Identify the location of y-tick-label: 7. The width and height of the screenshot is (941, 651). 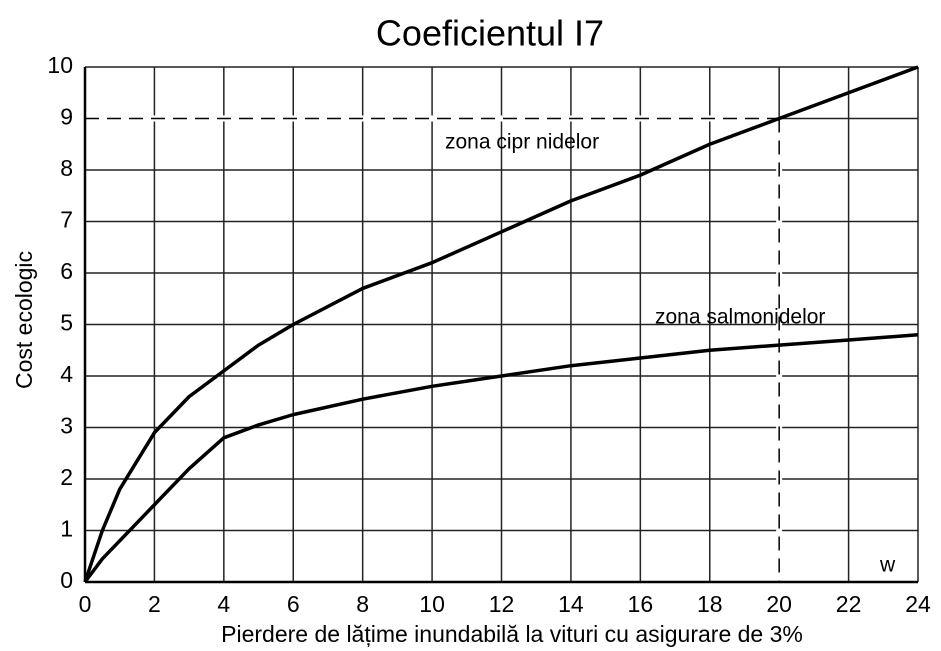
(66, 220).